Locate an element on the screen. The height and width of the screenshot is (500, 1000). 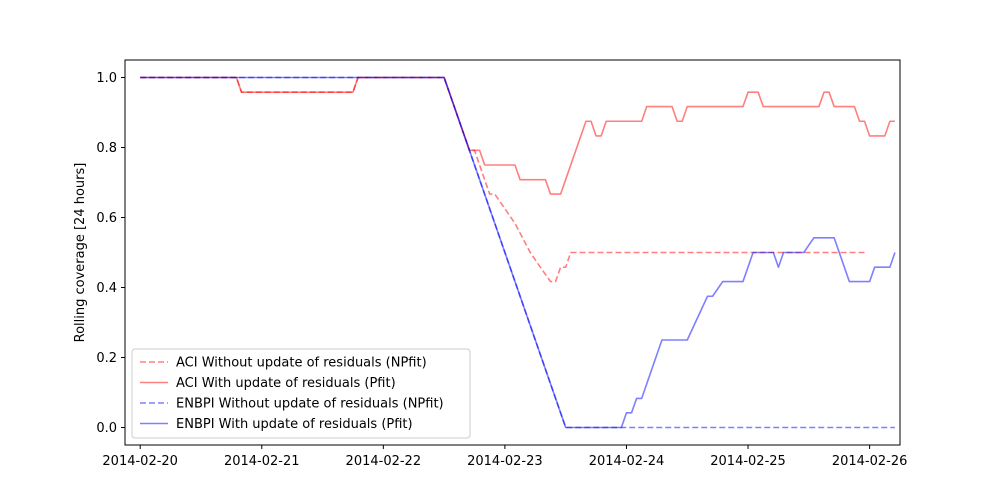
legend-entry: ACI With update of residuals (Pfit) is located at coordinates (286, 383).